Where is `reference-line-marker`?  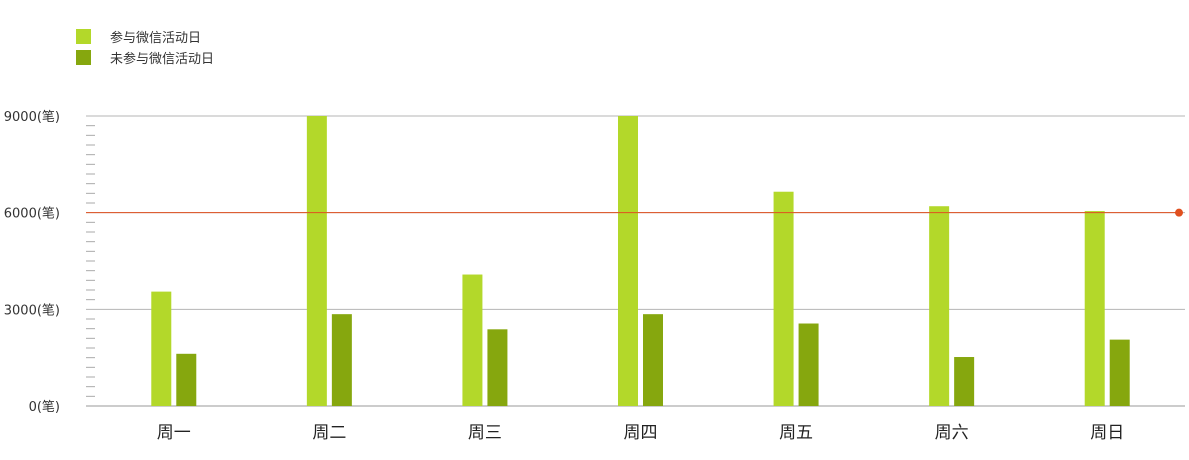
reference-line-marker is located at coordinates (1179, 212).